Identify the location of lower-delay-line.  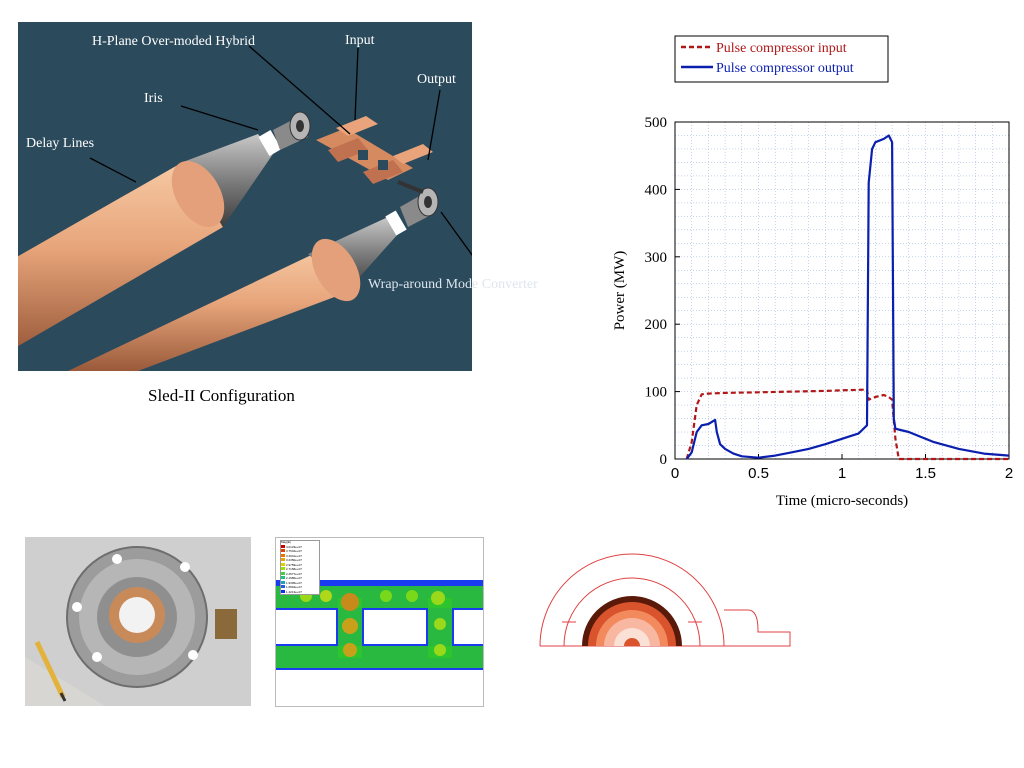
(253, 279).